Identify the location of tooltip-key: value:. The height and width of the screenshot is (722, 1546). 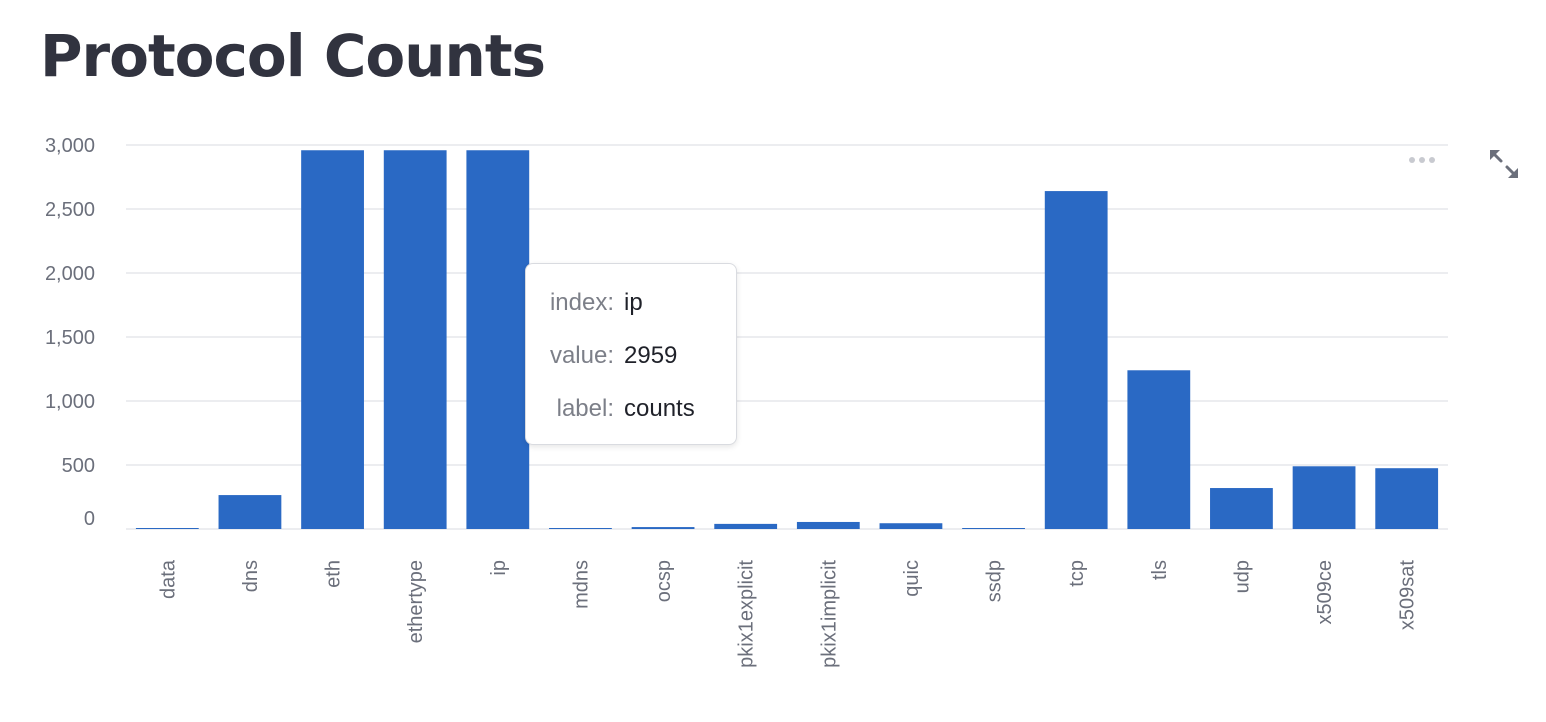
(581, 355).